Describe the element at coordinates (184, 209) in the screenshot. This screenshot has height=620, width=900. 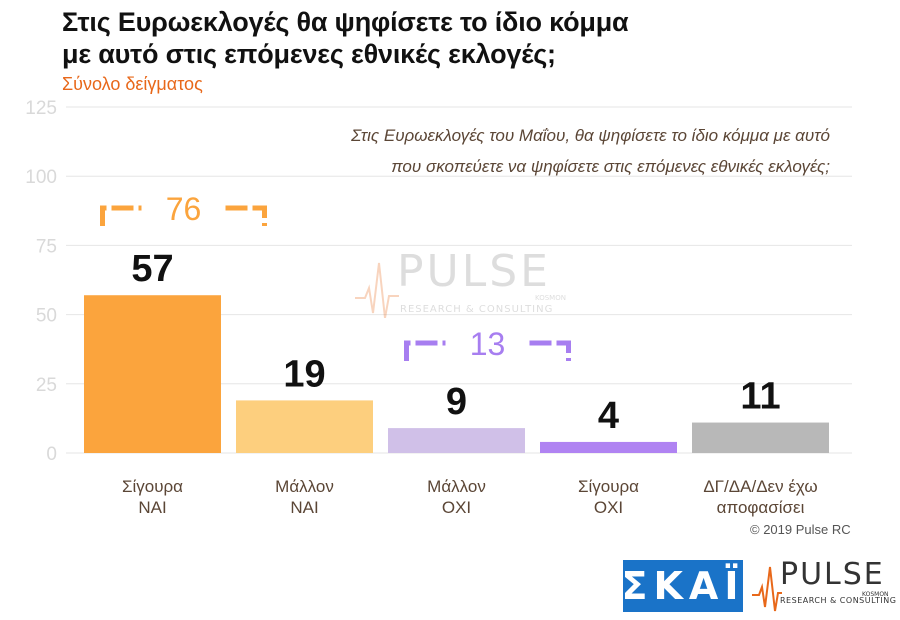
I see `bracket-total-label: 76` at that location.